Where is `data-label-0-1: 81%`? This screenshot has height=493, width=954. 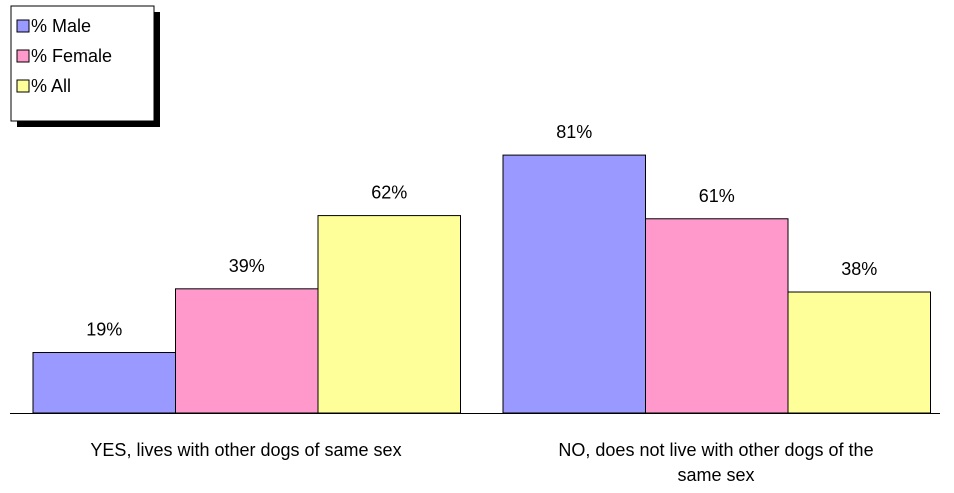 data-label-0-1: 81% is located at coordinates (574, 132).